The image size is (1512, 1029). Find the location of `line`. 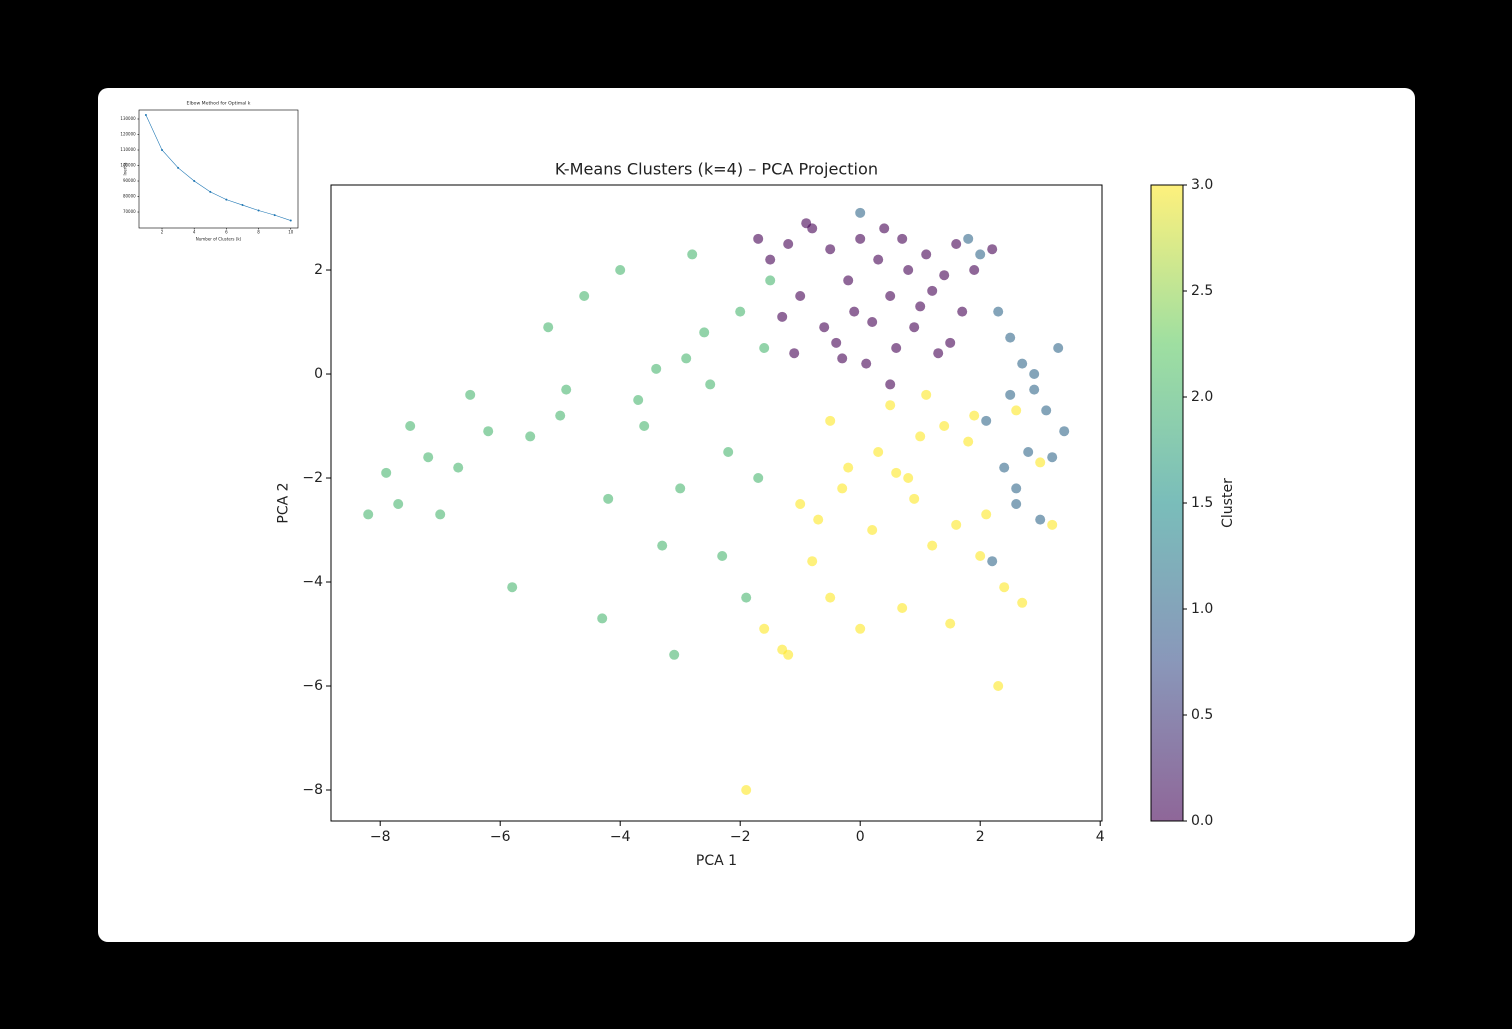

line is located at coordinates (218, 167).